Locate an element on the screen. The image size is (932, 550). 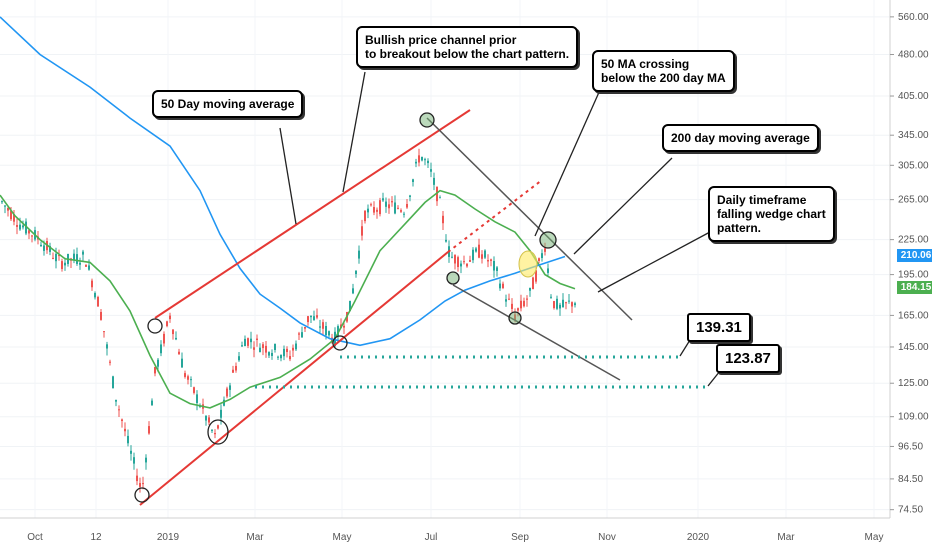
x-tick-label: 2020 is located at coordinates (698, 537).